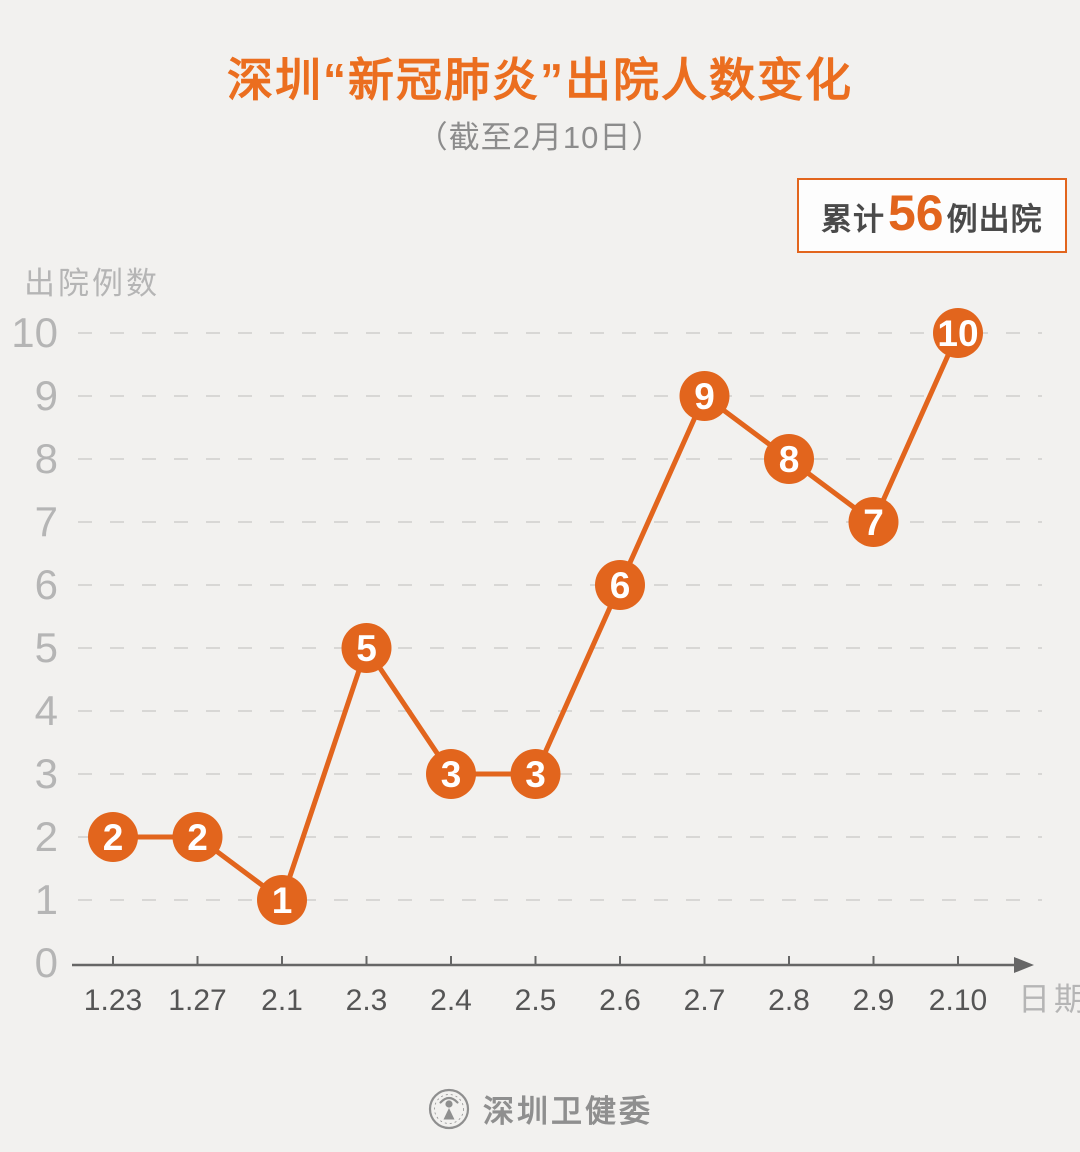 The height and width of the screenshot is (1152, 1080). I want to click on badge-value: 56, so click(916, 213).